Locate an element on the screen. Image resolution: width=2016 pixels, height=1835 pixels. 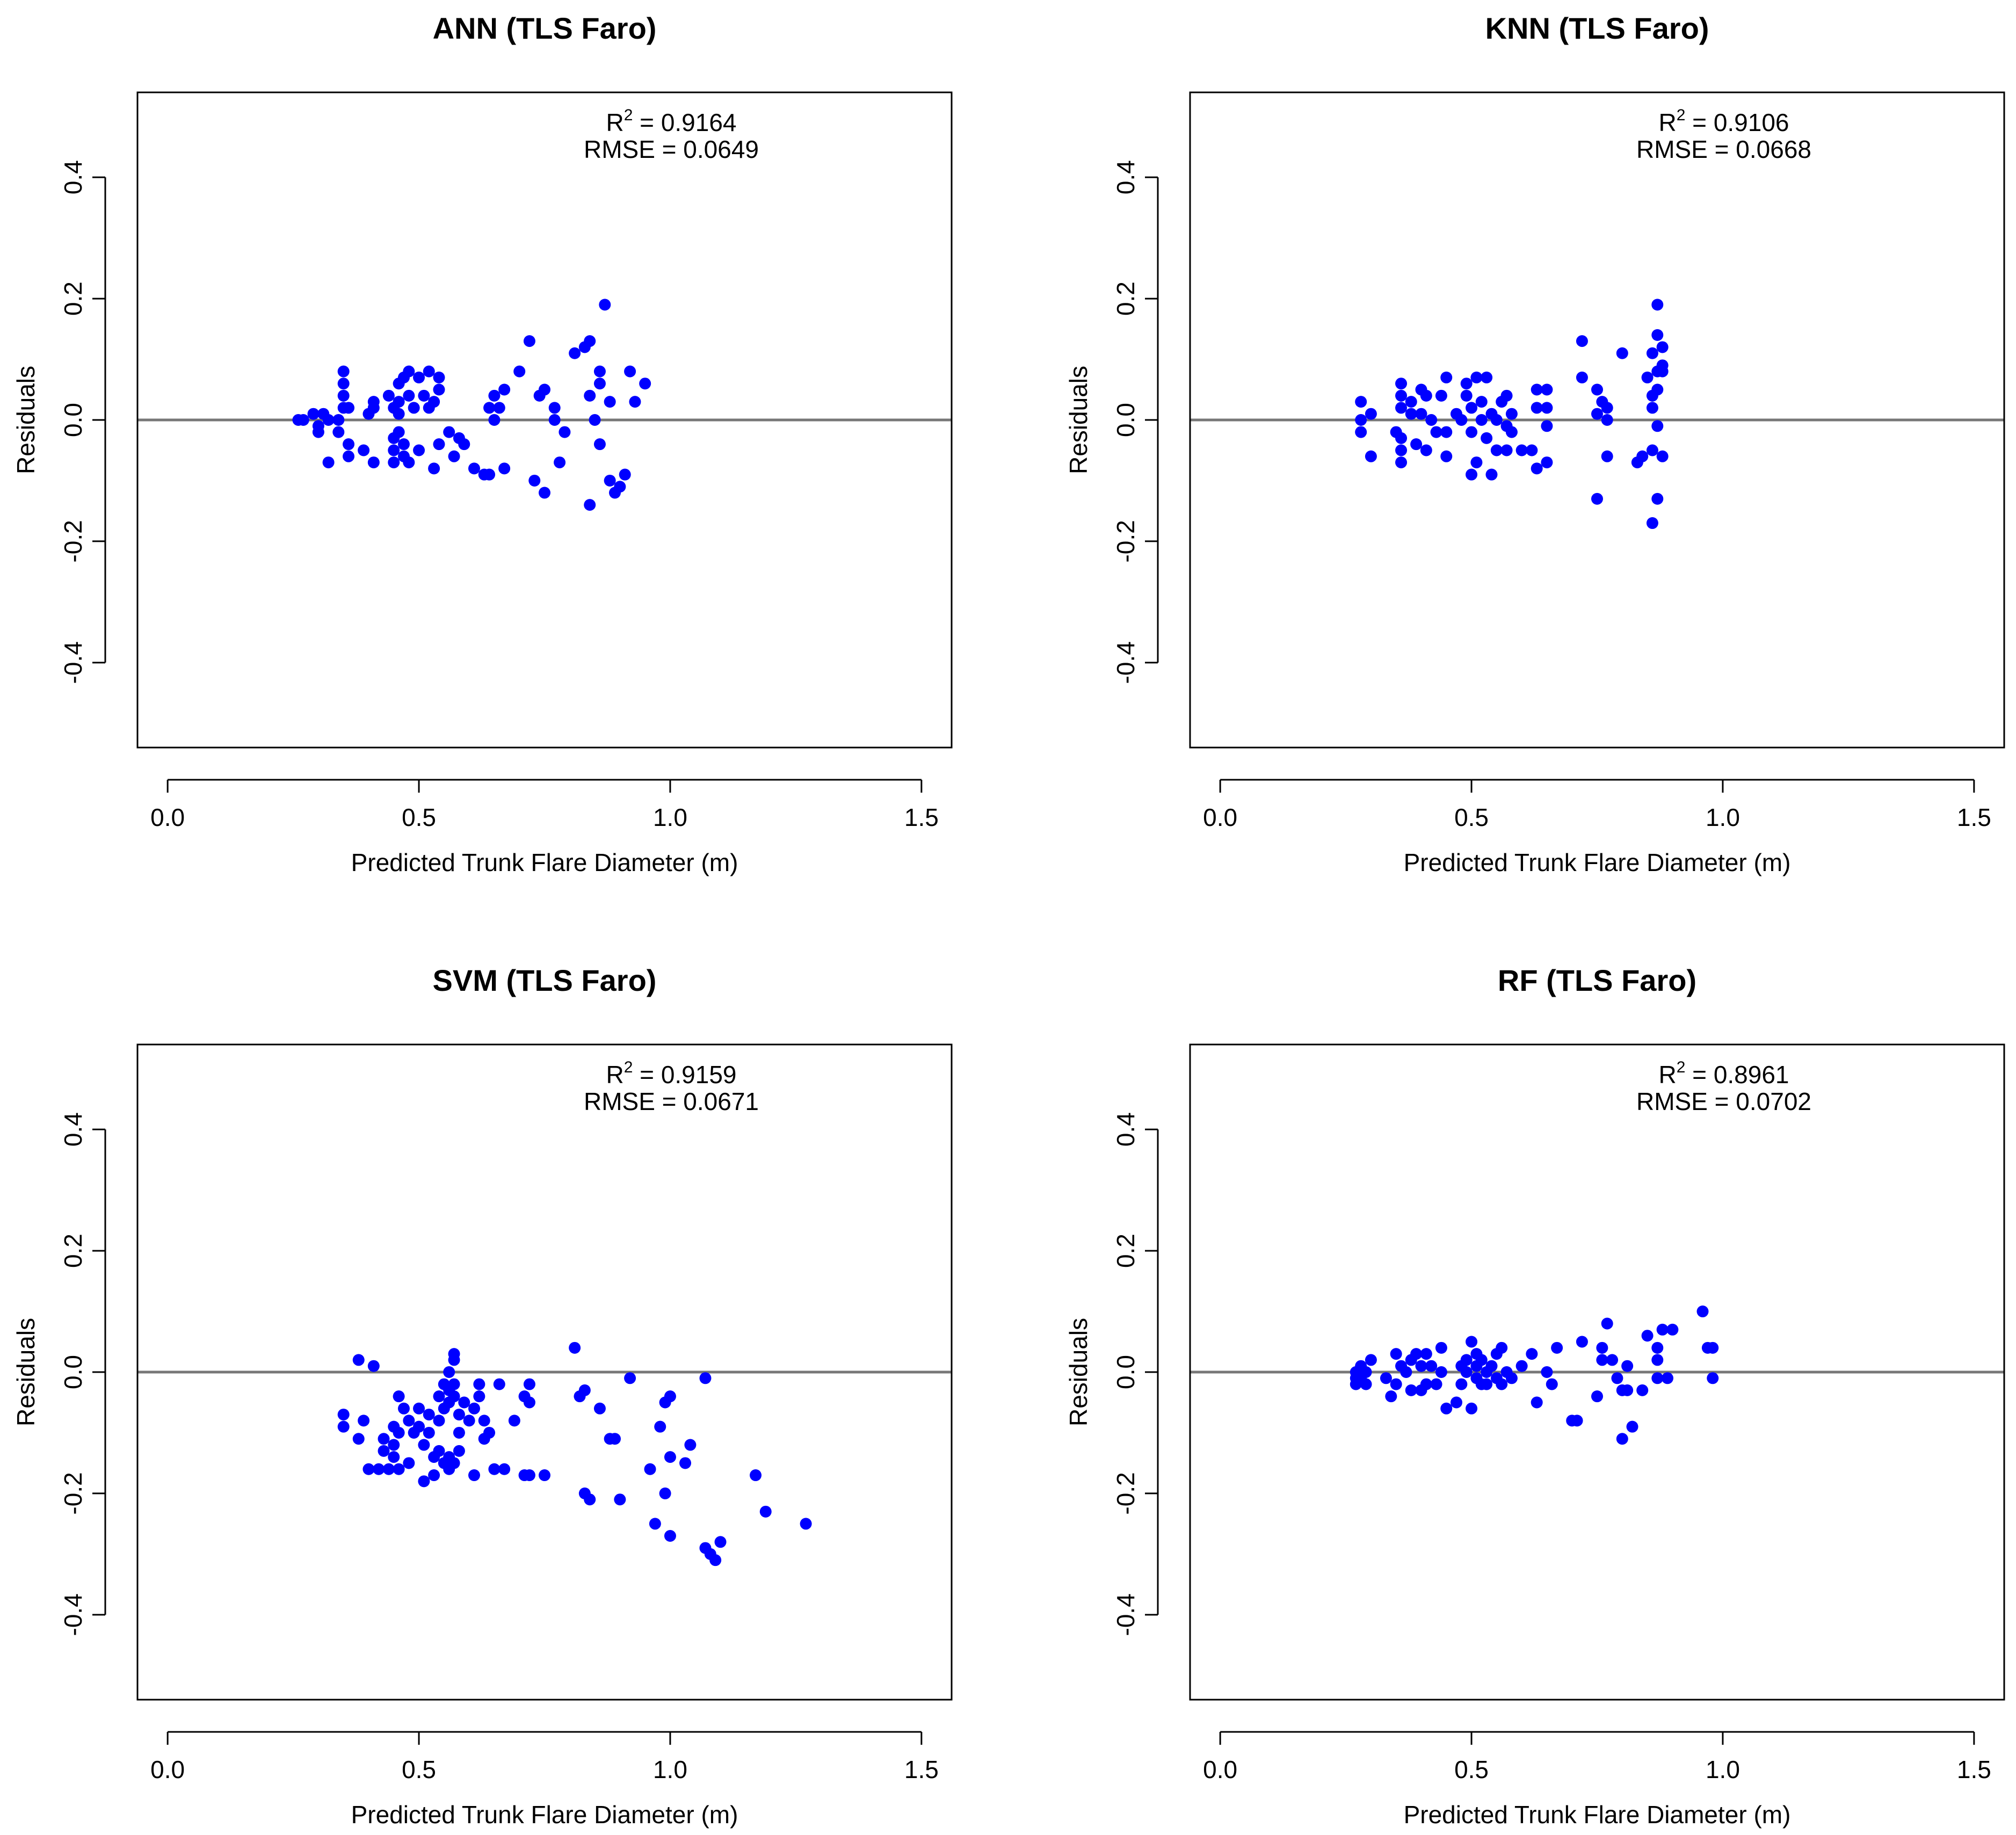
ann-y-axis-label: Residuals is located at coordinates (26, 420).